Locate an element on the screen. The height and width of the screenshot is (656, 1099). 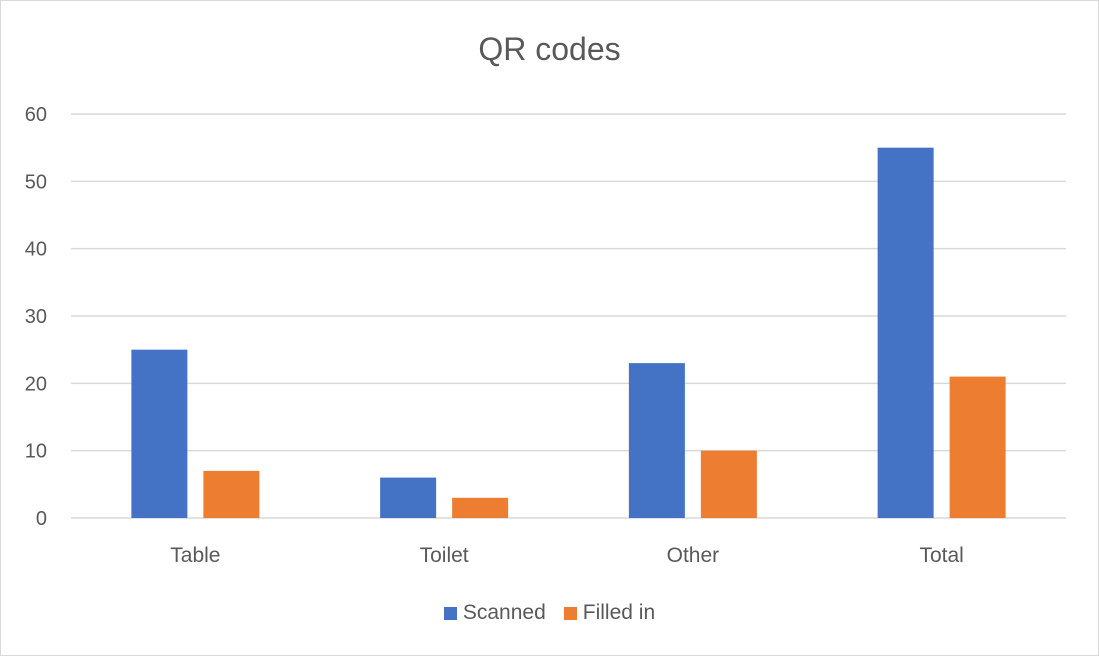
bar-filled-in-total is located at coordinates (977, 447).